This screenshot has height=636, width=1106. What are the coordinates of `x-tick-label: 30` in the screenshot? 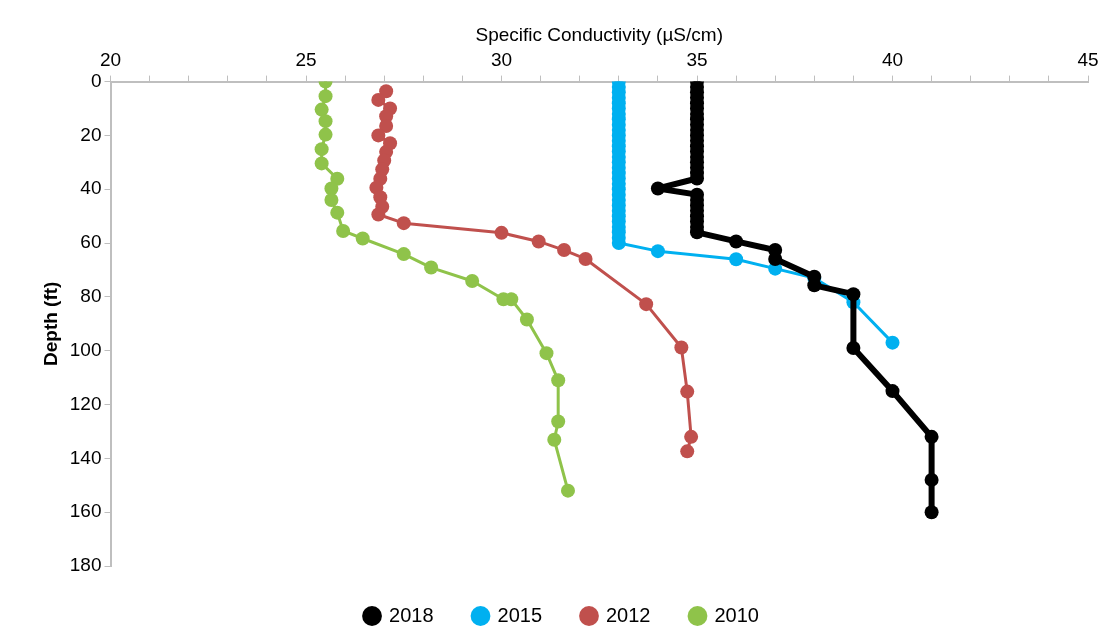 It's located at (501, 60).